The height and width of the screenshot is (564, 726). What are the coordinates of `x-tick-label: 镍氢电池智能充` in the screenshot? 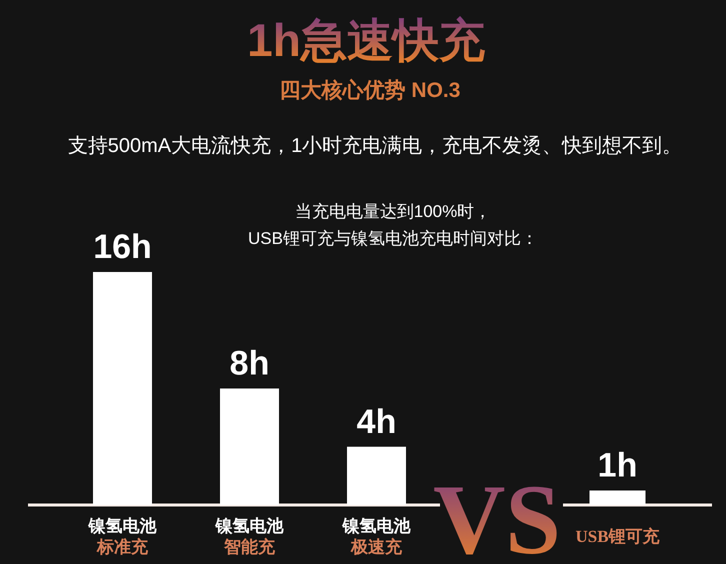 It's located at (249, 536).